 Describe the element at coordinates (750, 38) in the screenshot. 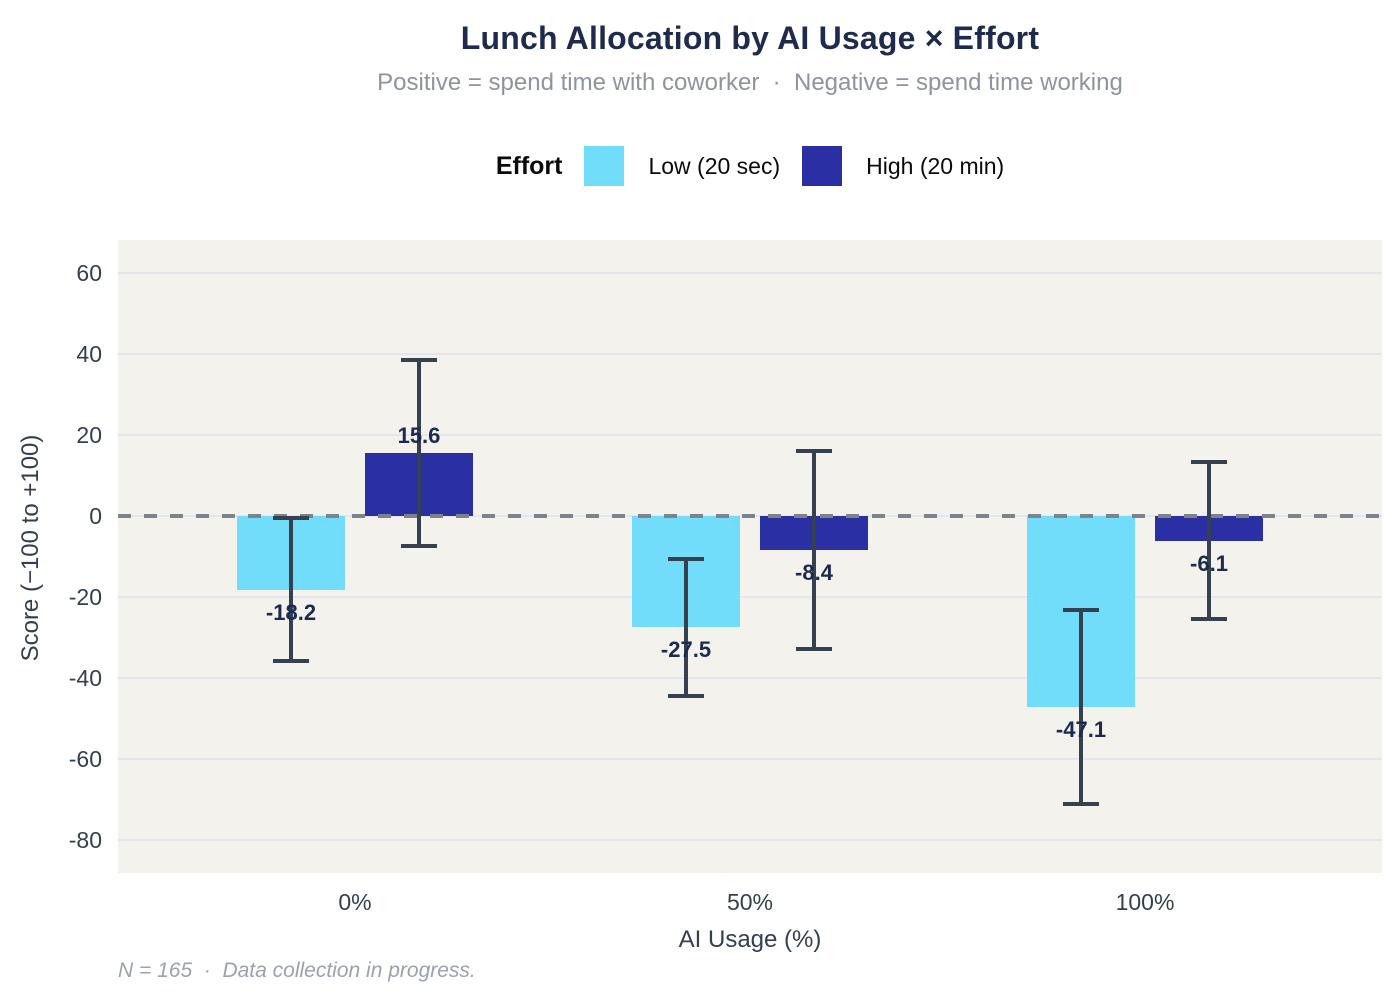

I see `chart-title: Lunch Allocation by AI Usage × Effort` at that location.